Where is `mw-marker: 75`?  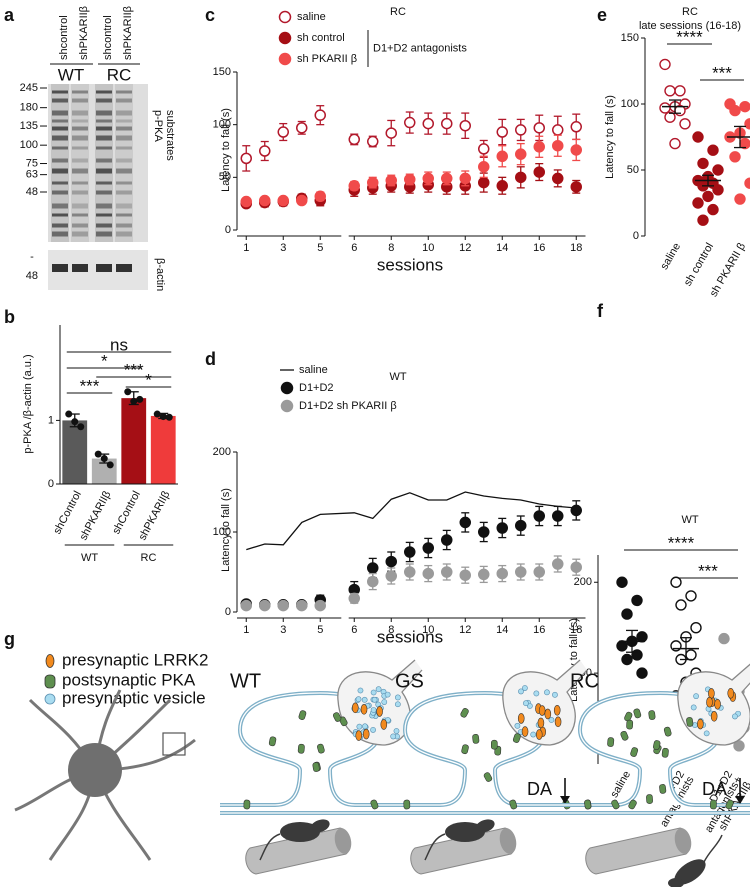 mw-marker: 75 is located at coordinates (32, 163).